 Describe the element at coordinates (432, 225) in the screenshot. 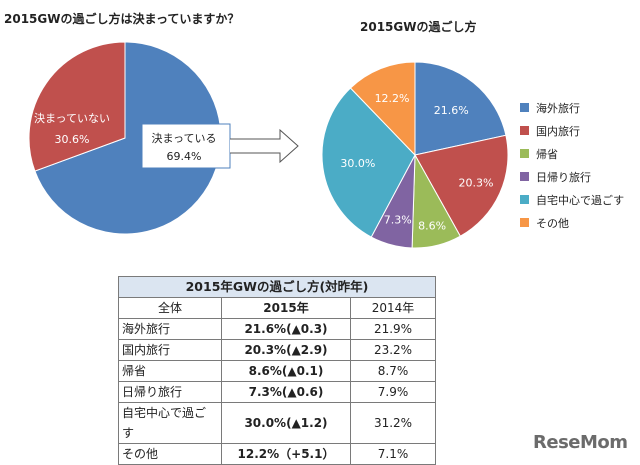

I see `slice-value-2: 8.6%` at that location.